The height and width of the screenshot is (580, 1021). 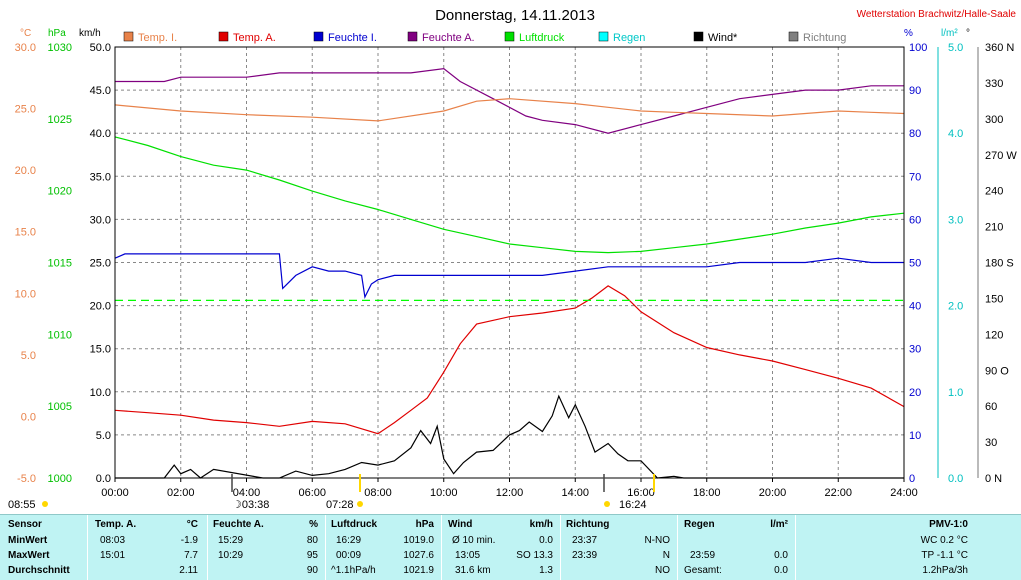 I want to click on rain-axis-tick: 4.0, so click(x=955, y=134).